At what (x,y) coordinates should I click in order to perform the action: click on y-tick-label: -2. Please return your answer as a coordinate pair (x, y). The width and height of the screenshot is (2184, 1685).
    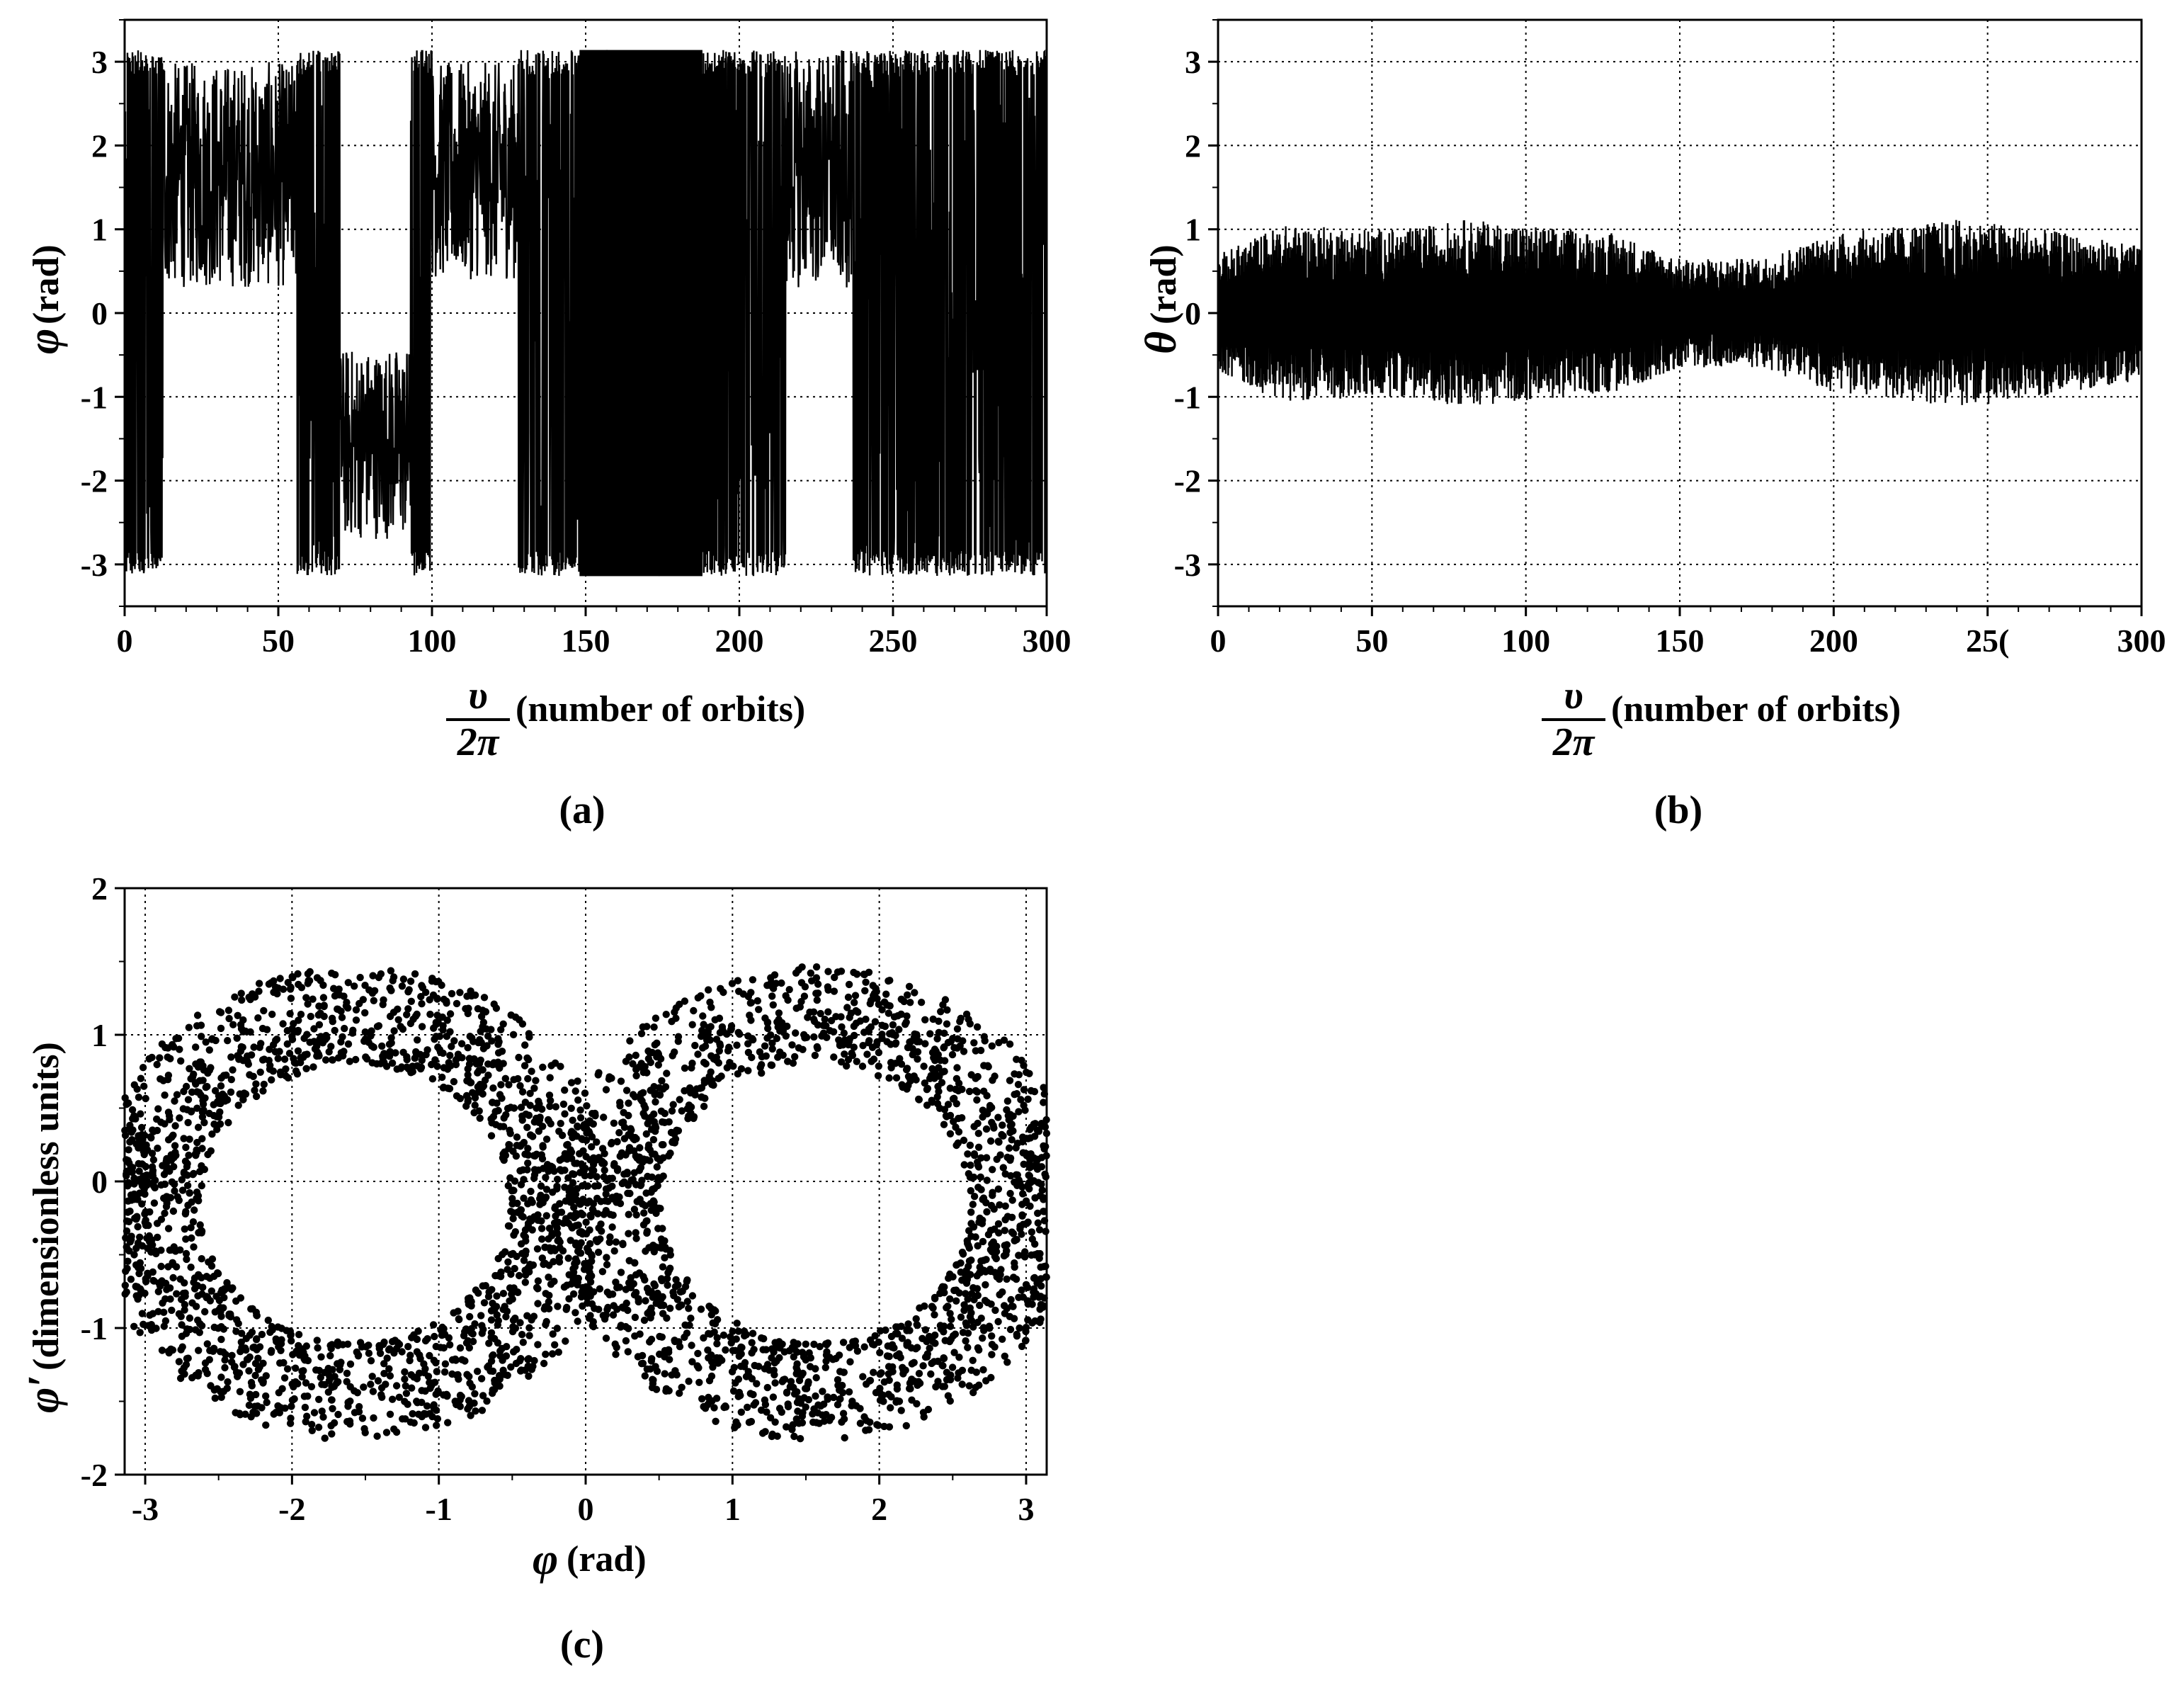
    Looking at the image, I should click on (1188, 481).